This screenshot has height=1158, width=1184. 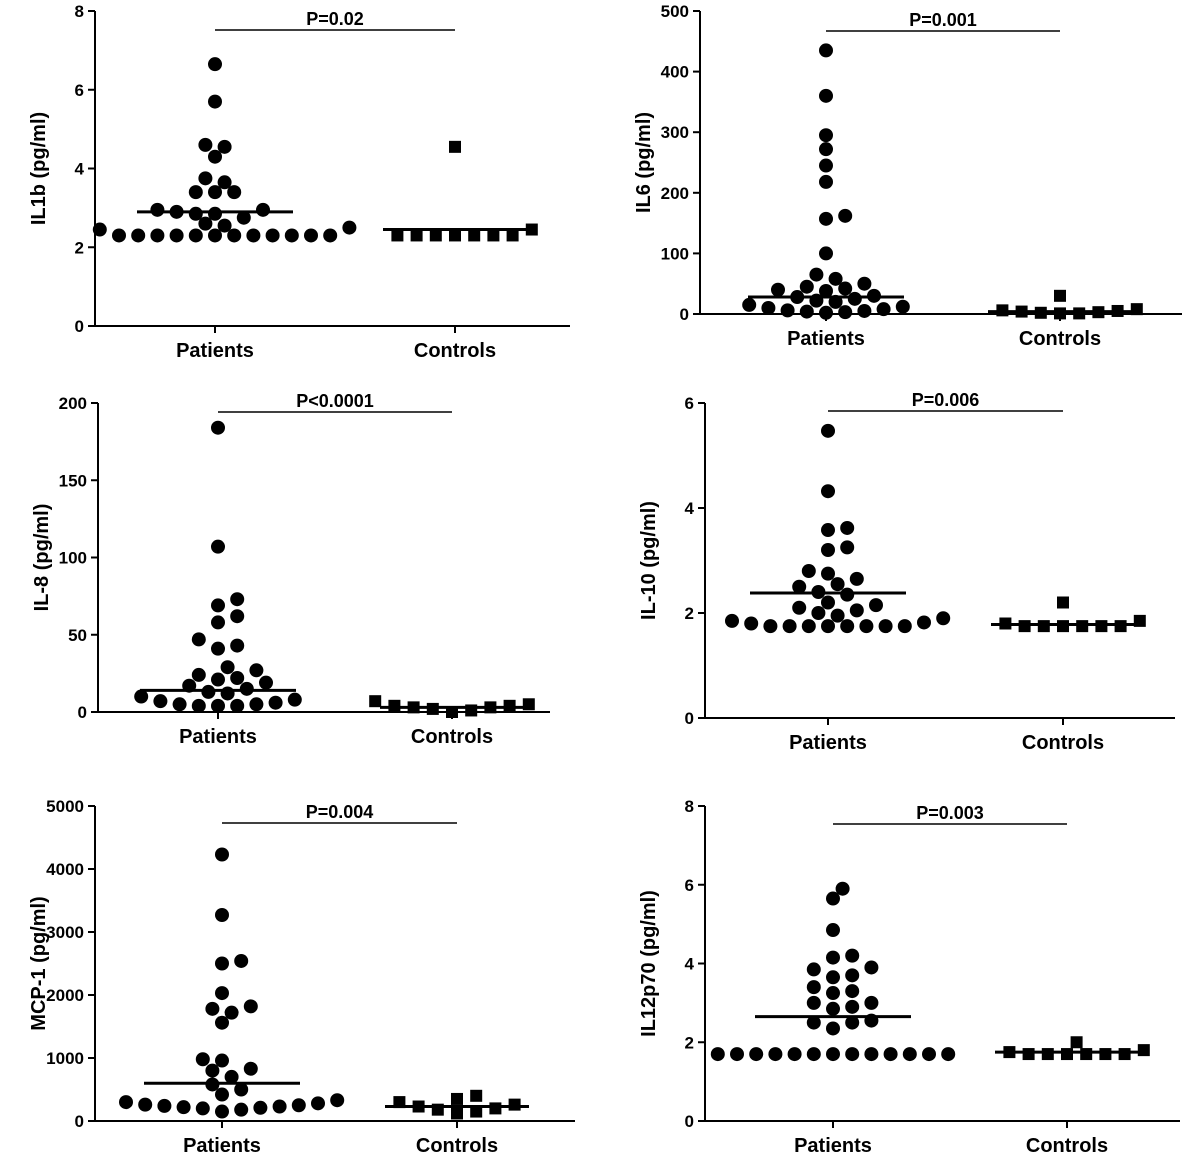 I want to click on y-tick-label: 1000, so click(x=65, y=1058).